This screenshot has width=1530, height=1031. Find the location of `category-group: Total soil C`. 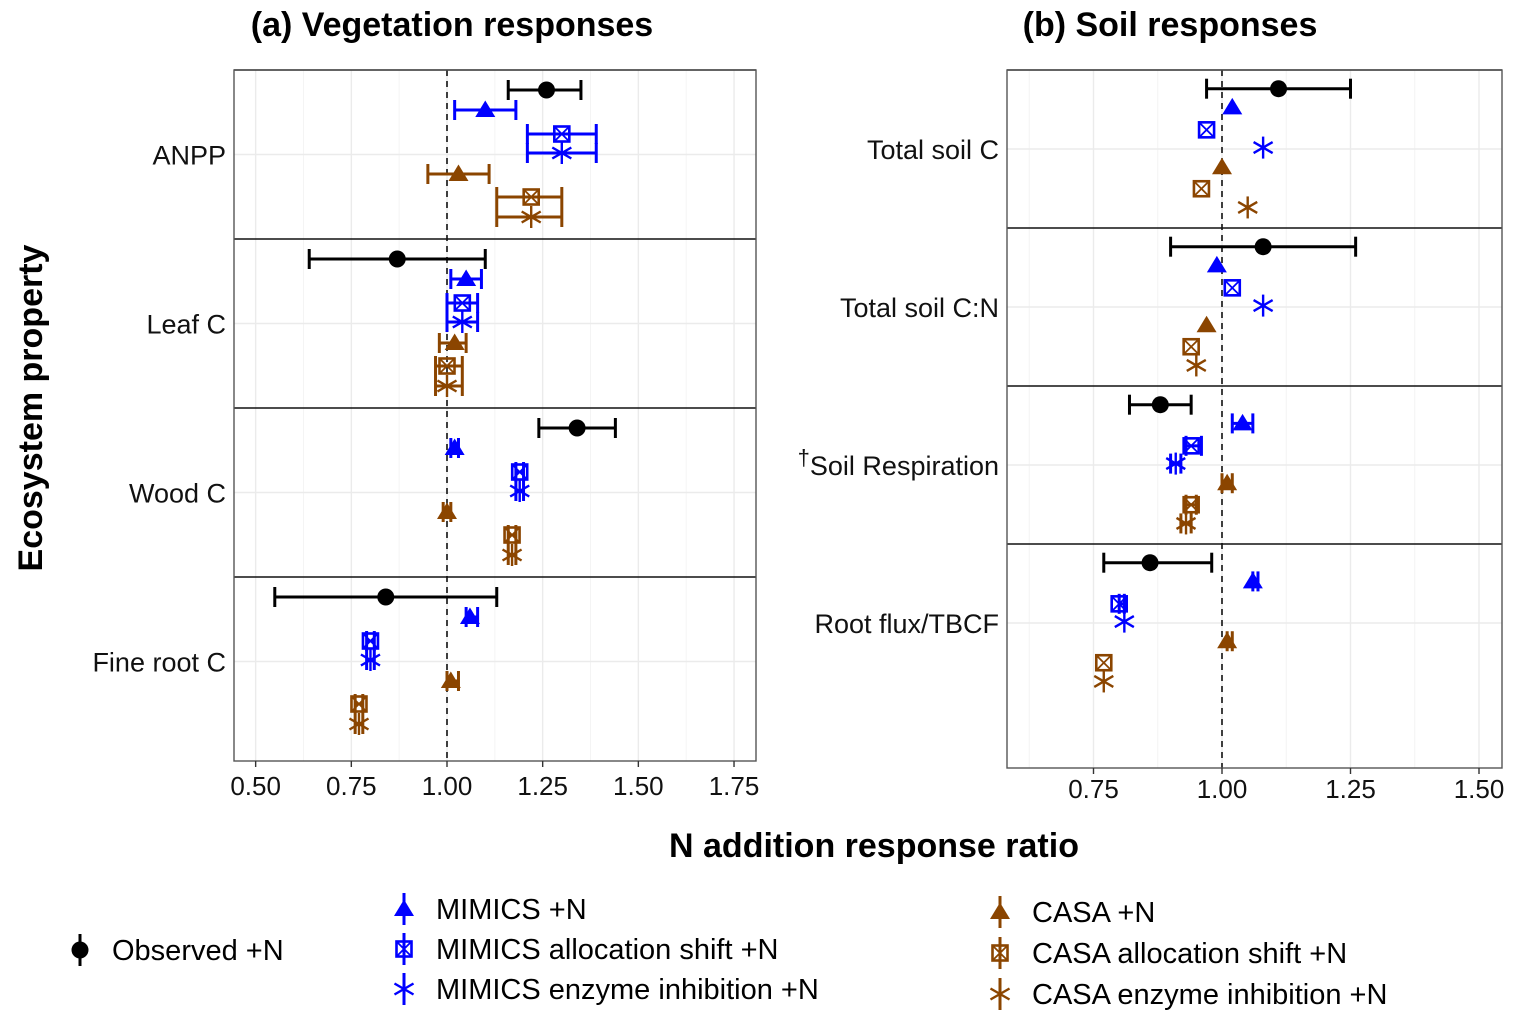

category-group: Total soil C is located at coordinates (1109, 148).